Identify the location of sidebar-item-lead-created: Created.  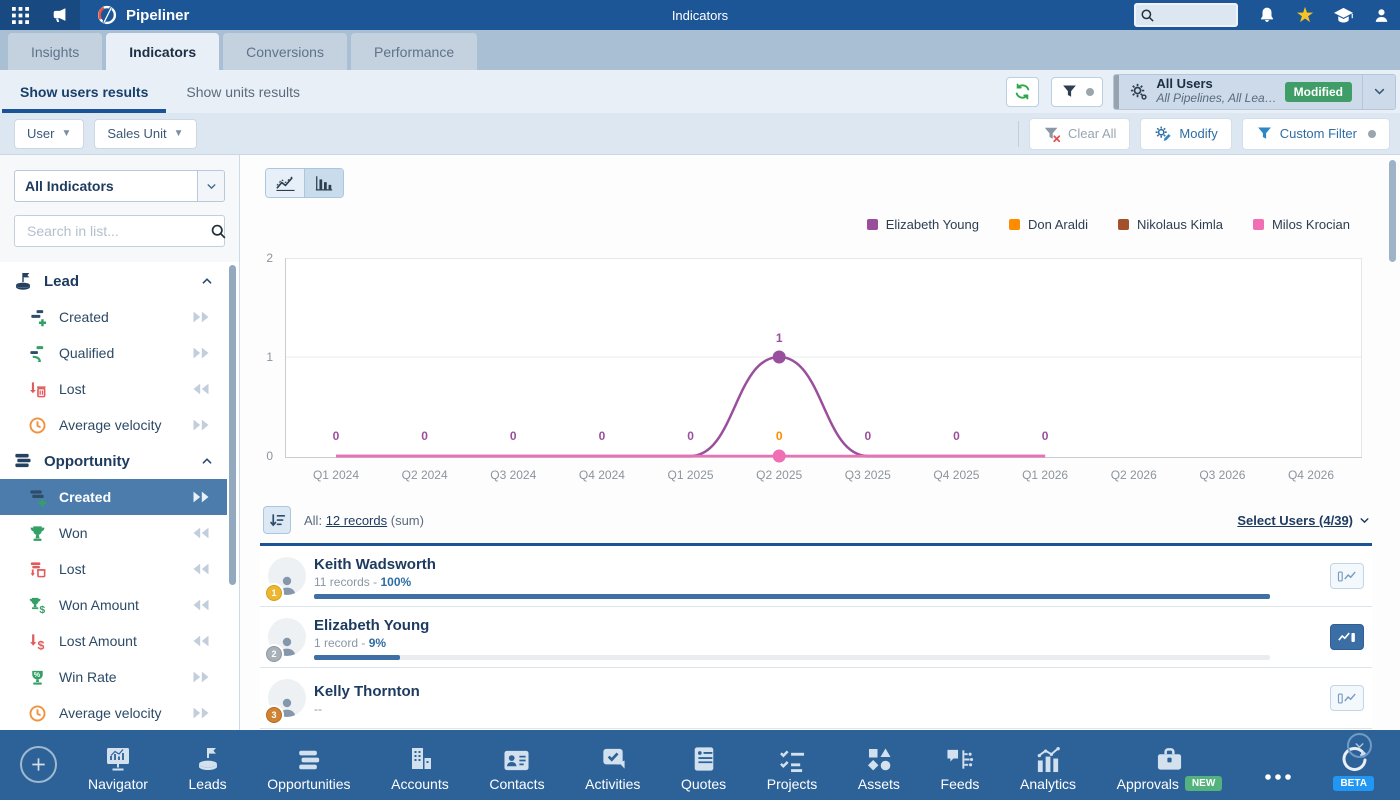
(113, 317).